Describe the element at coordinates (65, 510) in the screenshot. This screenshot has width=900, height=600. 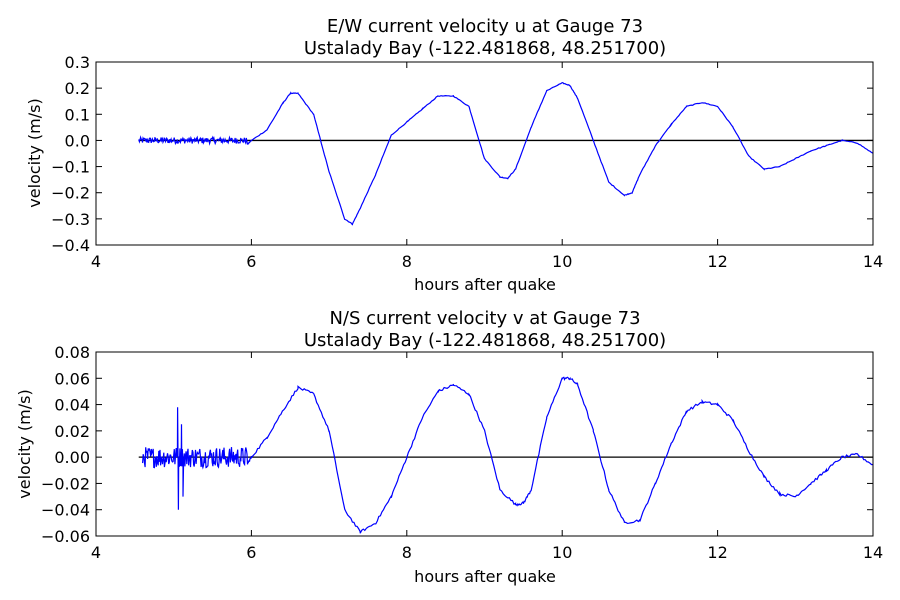
I see `y-tick-label: −0.04` at that location.